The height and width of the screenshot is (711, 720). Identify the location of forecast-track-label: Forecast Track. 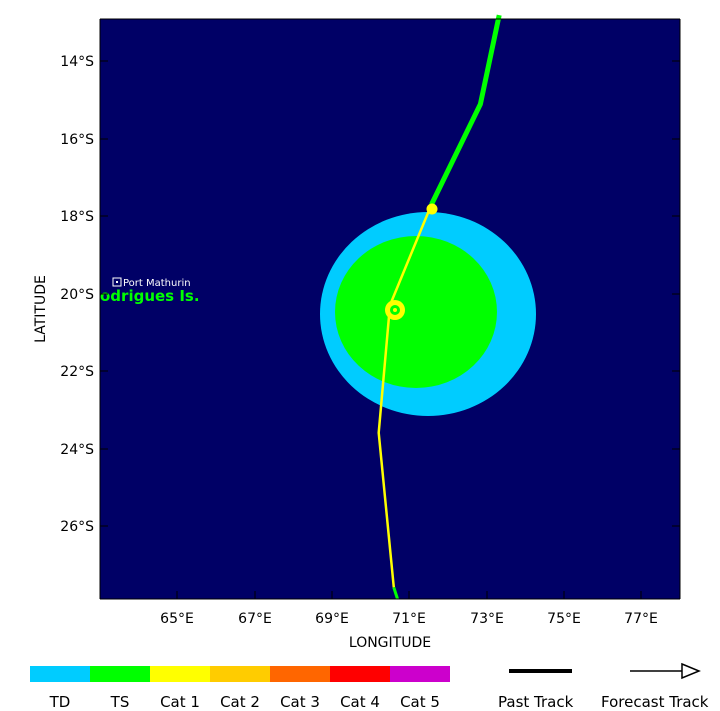
(655, 702).